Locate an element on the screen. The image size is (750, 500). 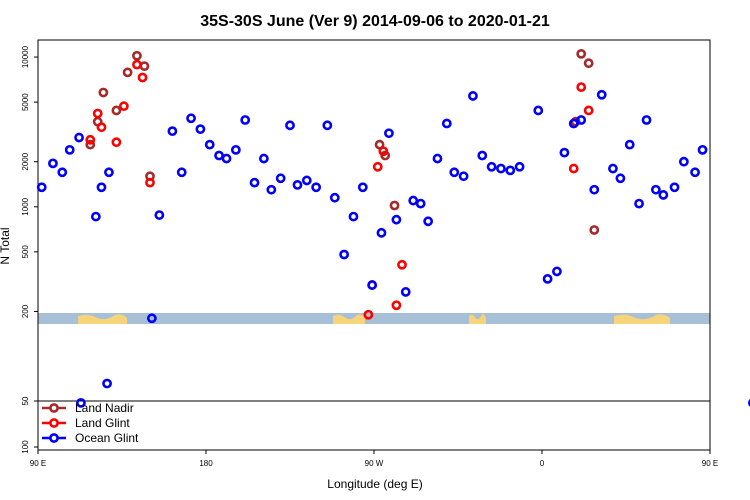
y-tick-label: 1000 is located at coordinates (25, 206).